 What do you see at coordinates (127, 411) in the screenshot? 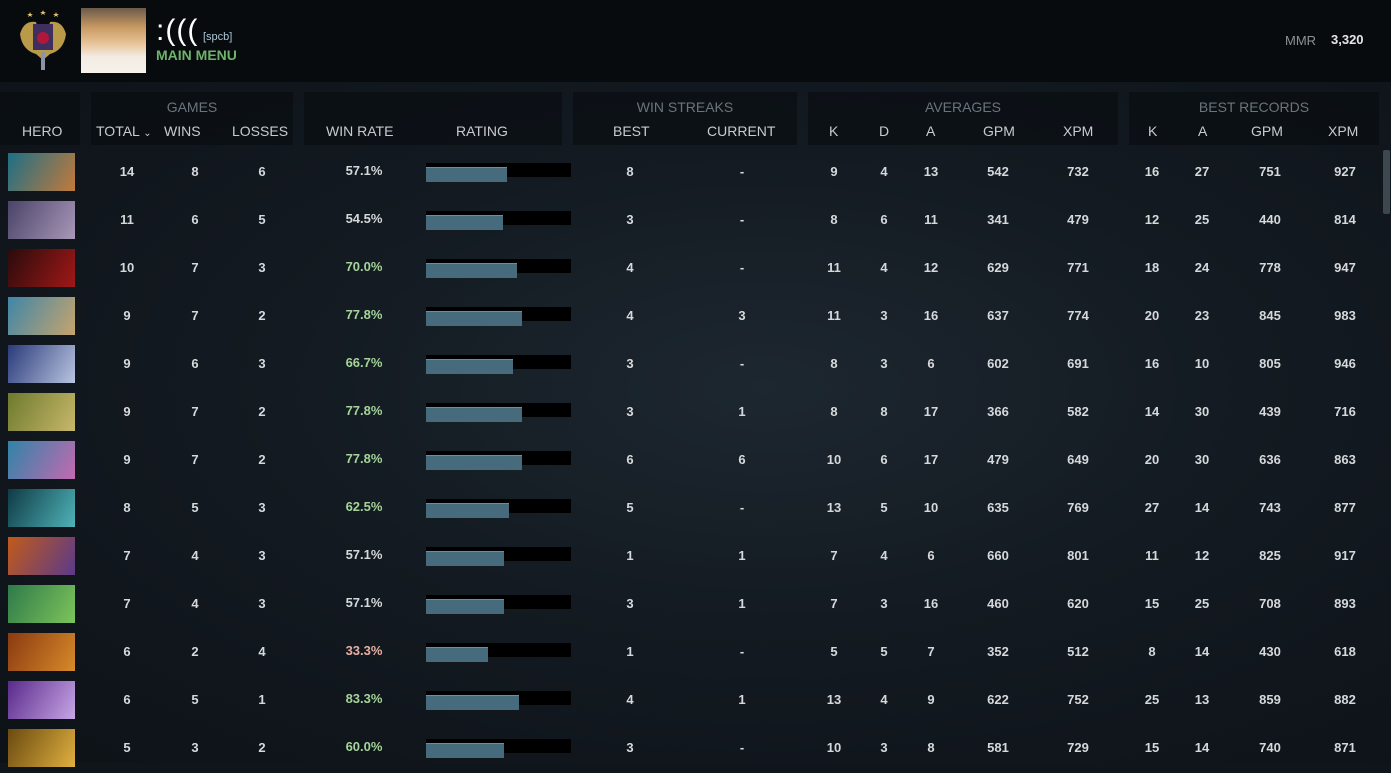
I see `cell-total: 9` at bounding box center [127, 411].